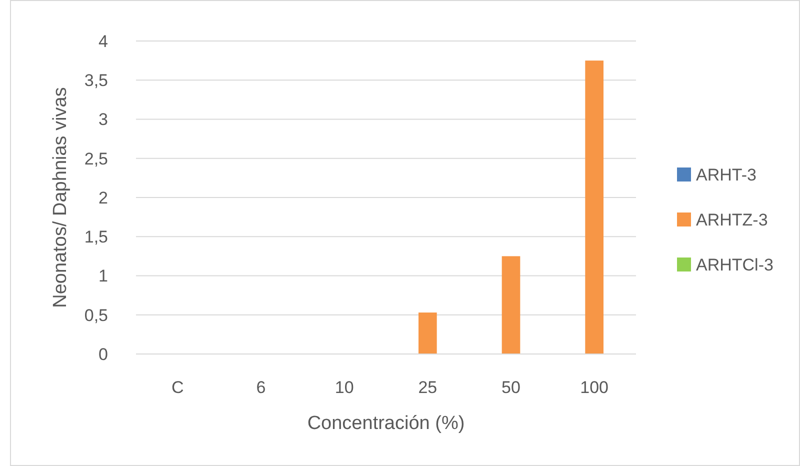  Describe the element at coordinates (386, 423) in the screenshot. I see `x-axis-title: Concentración (%)` at that location.